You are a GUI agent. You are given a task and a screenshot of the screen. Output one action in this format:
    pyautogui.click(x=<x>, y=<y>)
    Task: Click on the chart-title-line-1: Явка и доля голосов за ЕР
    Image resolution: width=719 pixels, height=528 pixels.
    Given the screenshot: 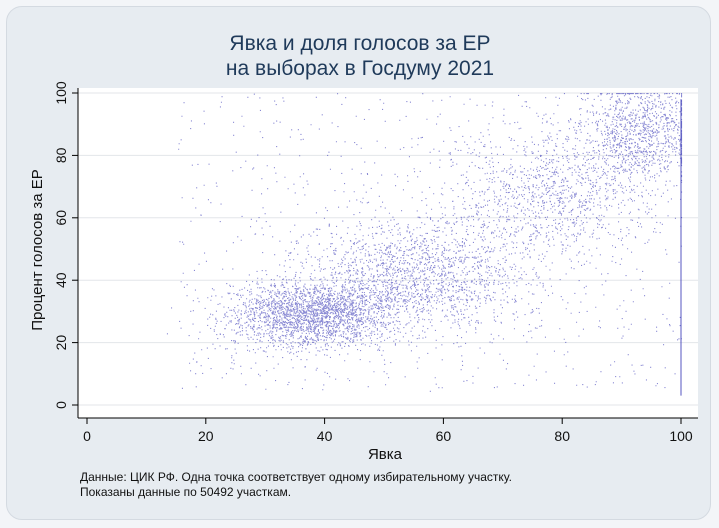 What is the action you would take?
    pyautogui.click(x=359, y=43)
    